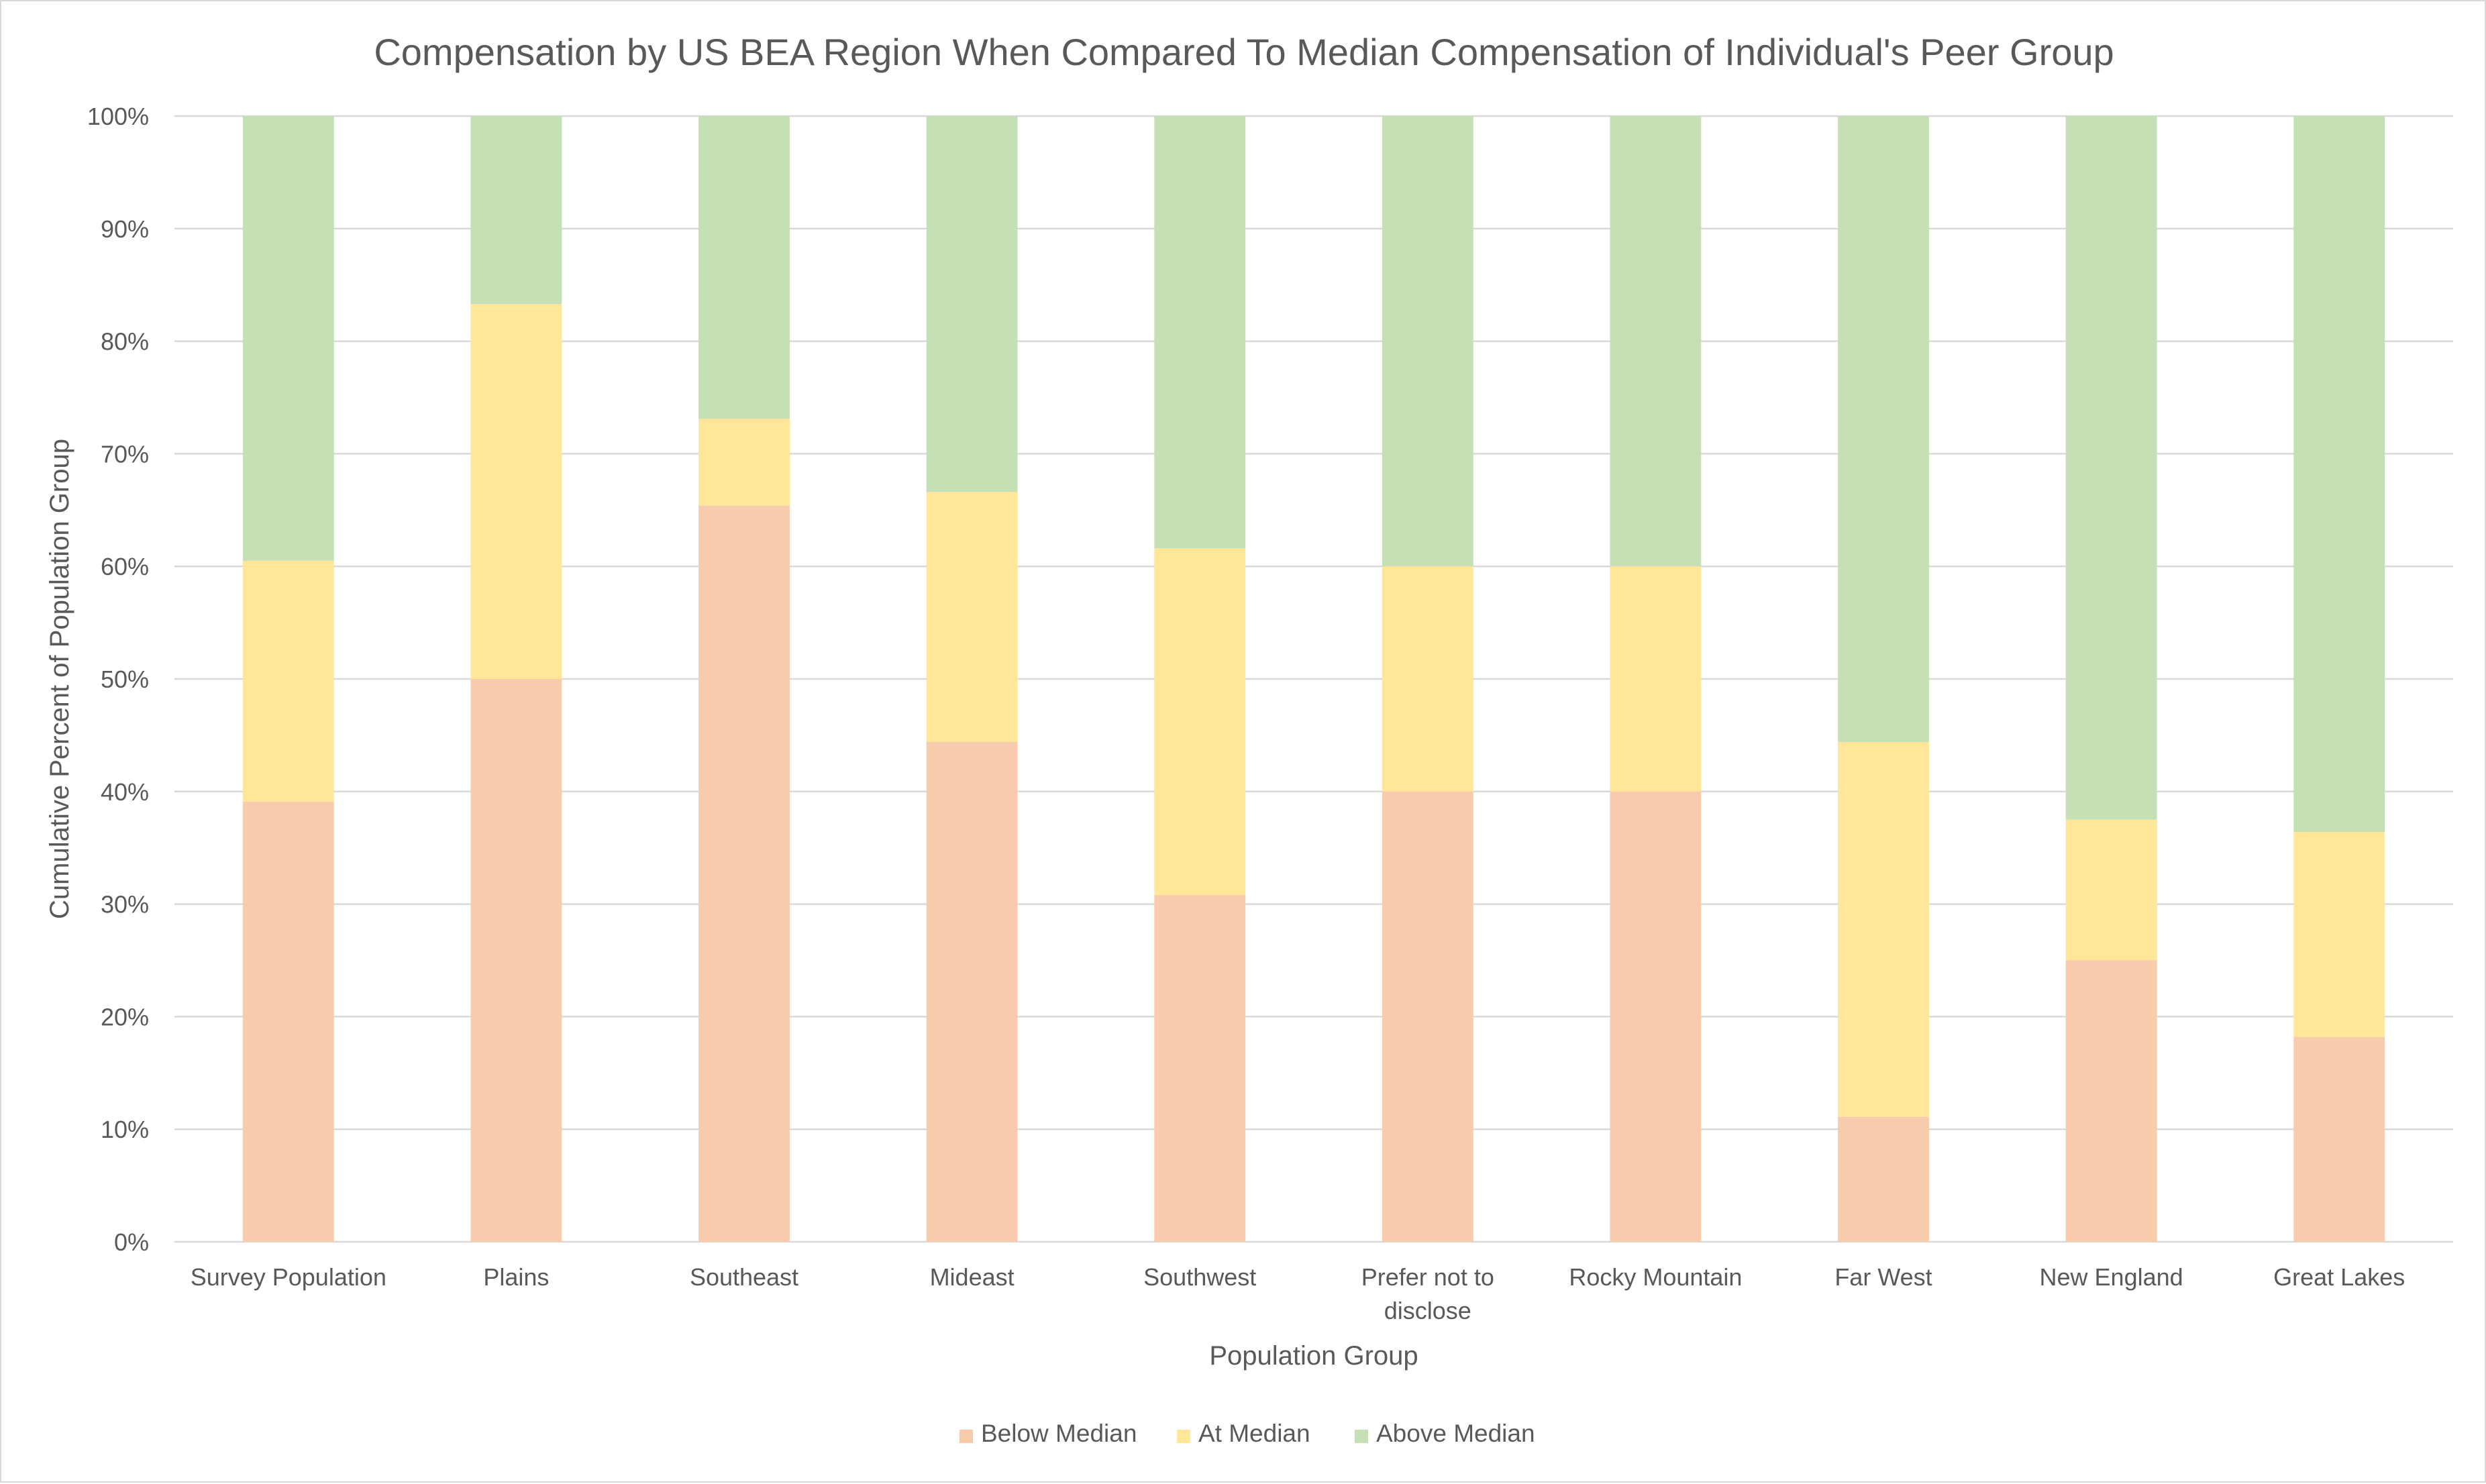  What do you see at coordinates (972, 1277) in the screenshot?
I see `x-tick-label: Mideast` at bounding box center [972, 1277].